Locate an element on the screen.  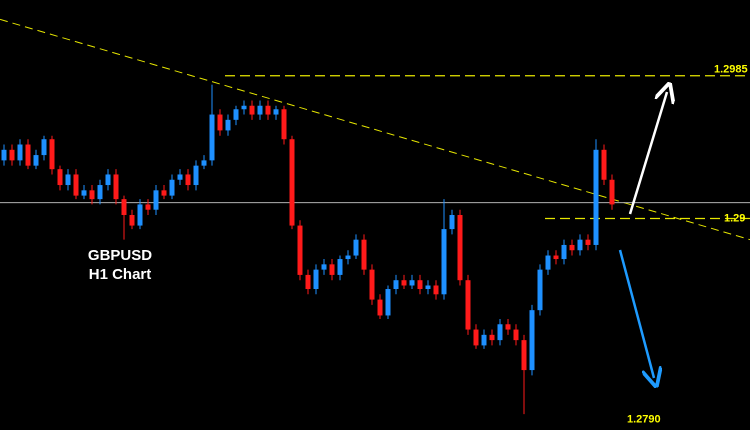
level-label: 1.2790 is located at coordinates (644, 419).